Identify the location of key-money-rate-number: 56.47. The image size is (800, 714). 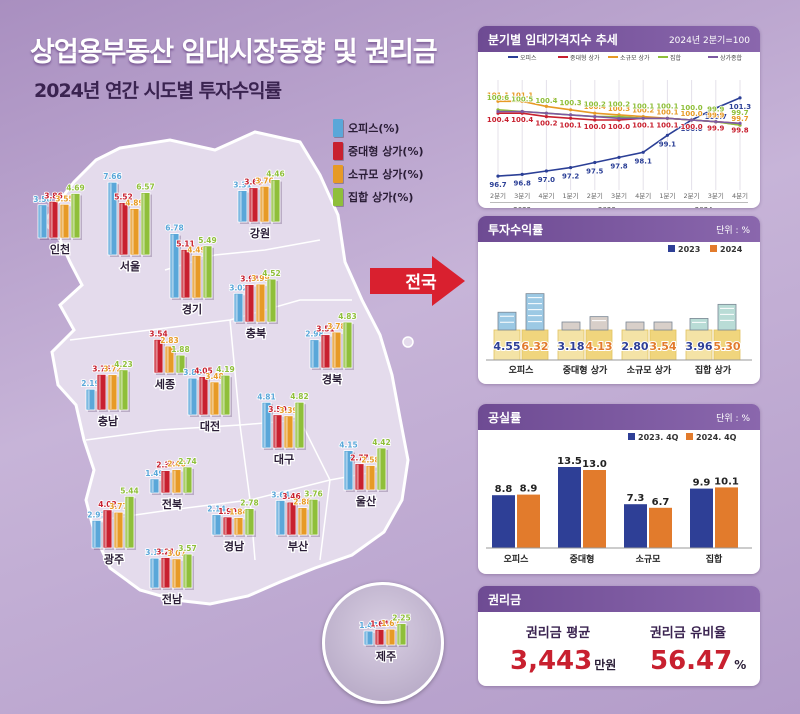
(691, 661).